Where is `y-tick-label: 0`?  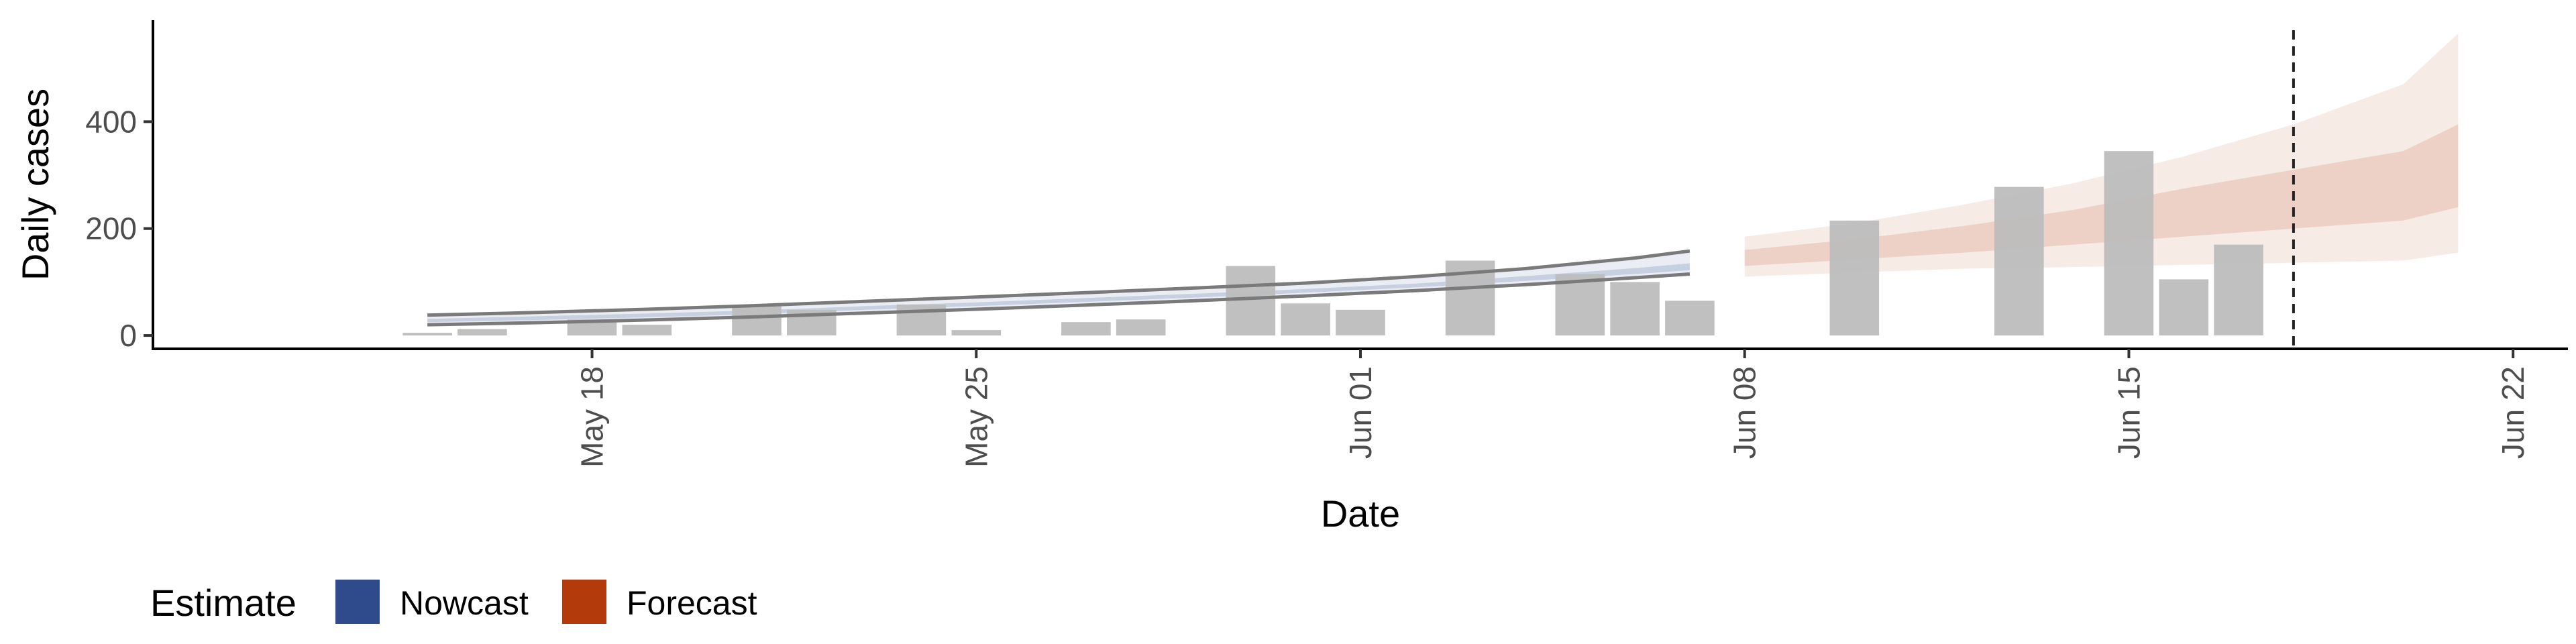 y-tick-label: 0 is located at coordinates (128, 335).